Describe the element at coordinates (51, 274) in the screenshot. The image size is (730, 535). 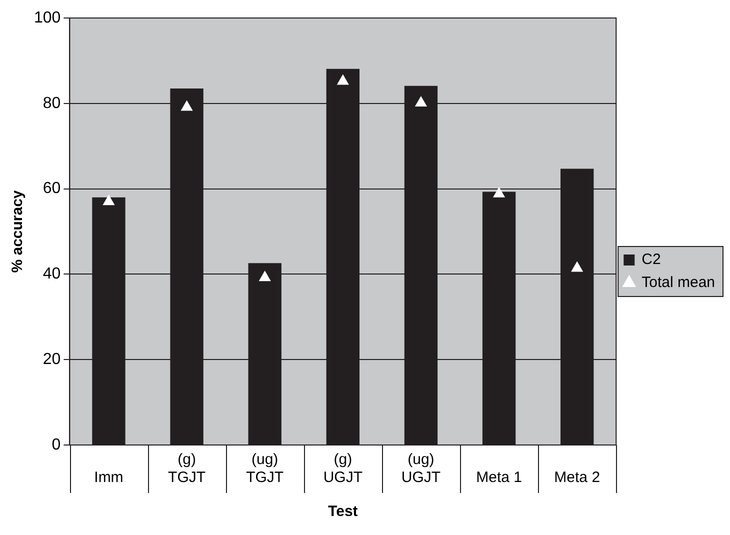
I see `y-tick-label: 40` at that location.